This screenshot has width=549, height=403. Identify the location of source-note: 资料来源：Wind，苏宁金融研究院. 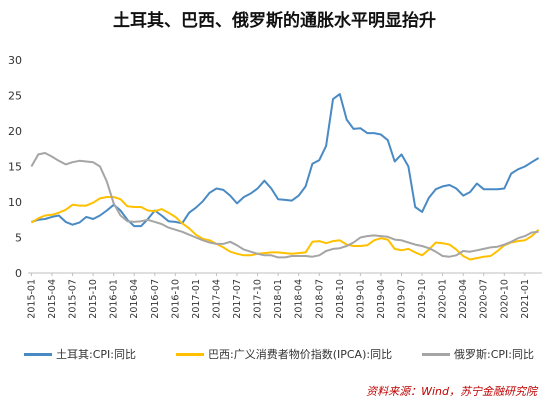
(451, 391).